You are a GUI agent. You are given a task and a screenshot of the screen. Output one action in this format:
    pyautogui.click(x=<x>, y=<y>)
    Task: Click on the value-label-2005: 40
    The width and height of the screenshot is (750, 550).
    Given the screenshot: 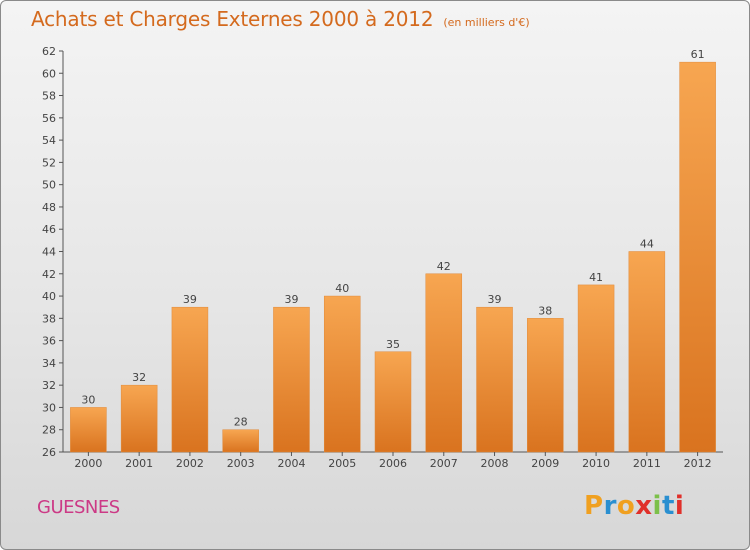 What is the action you would take?
    pyautogui.click(x=342, y=288)
    